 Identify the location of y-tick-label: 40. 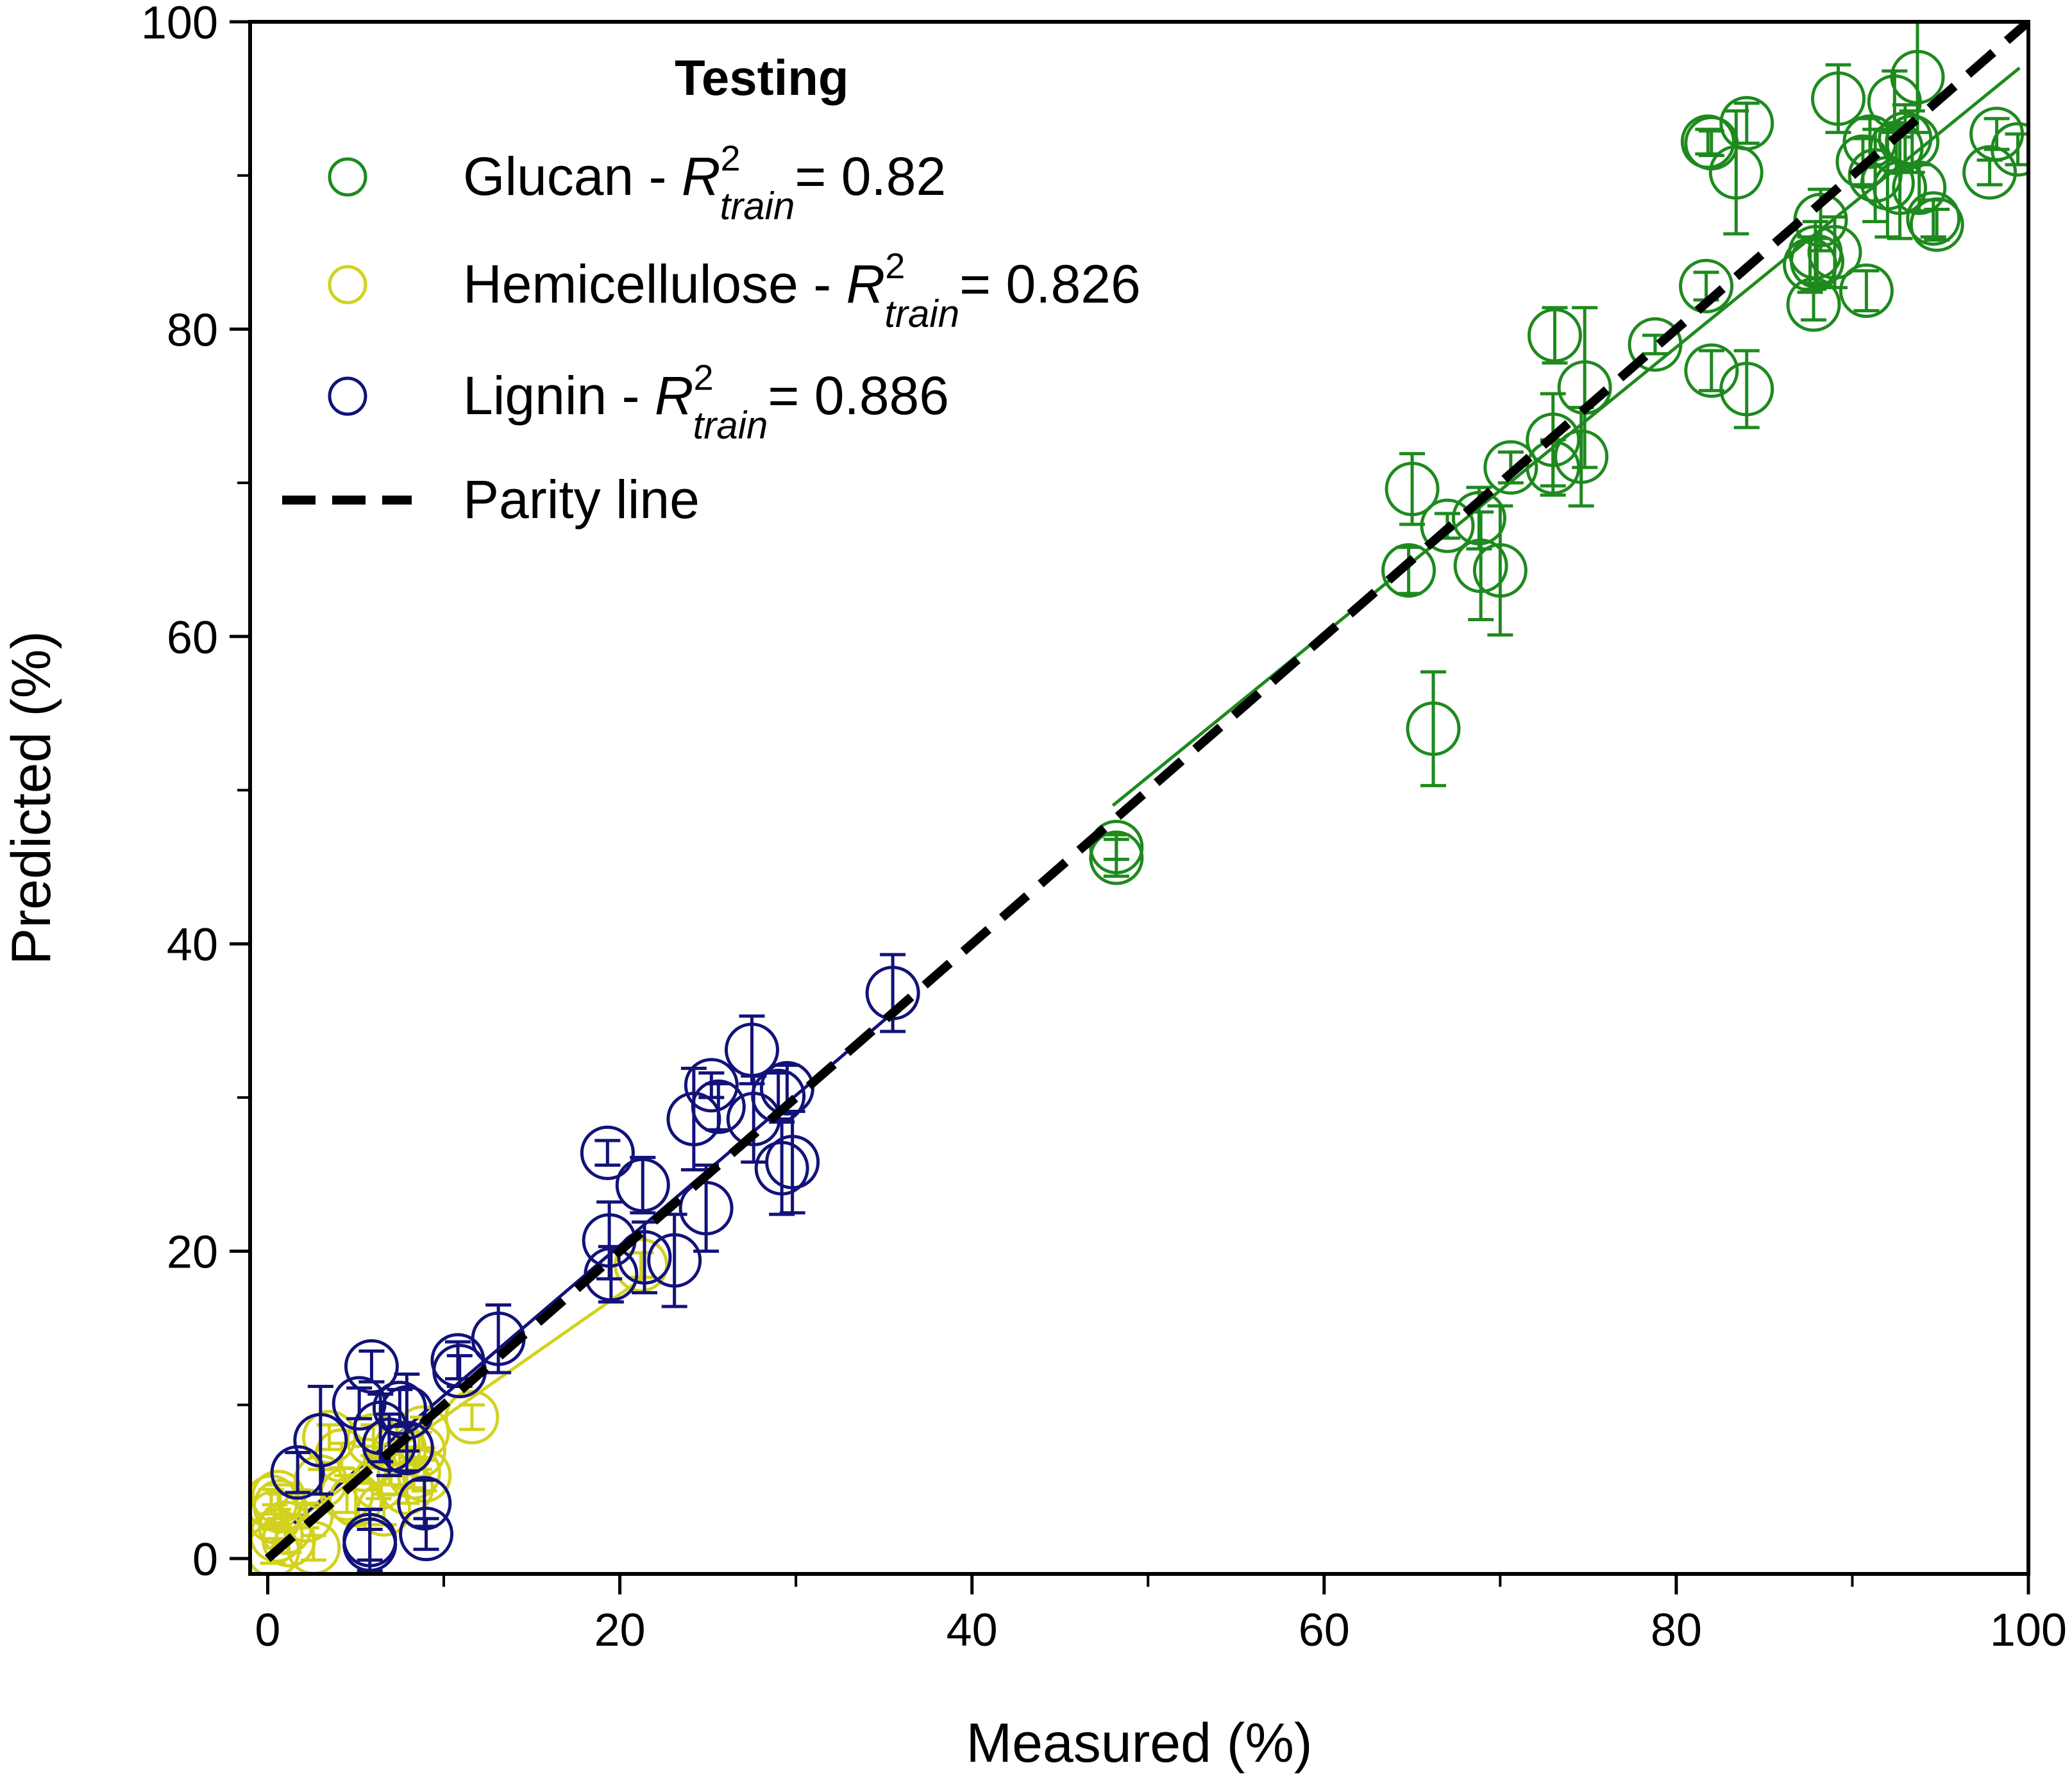
(192, 945).